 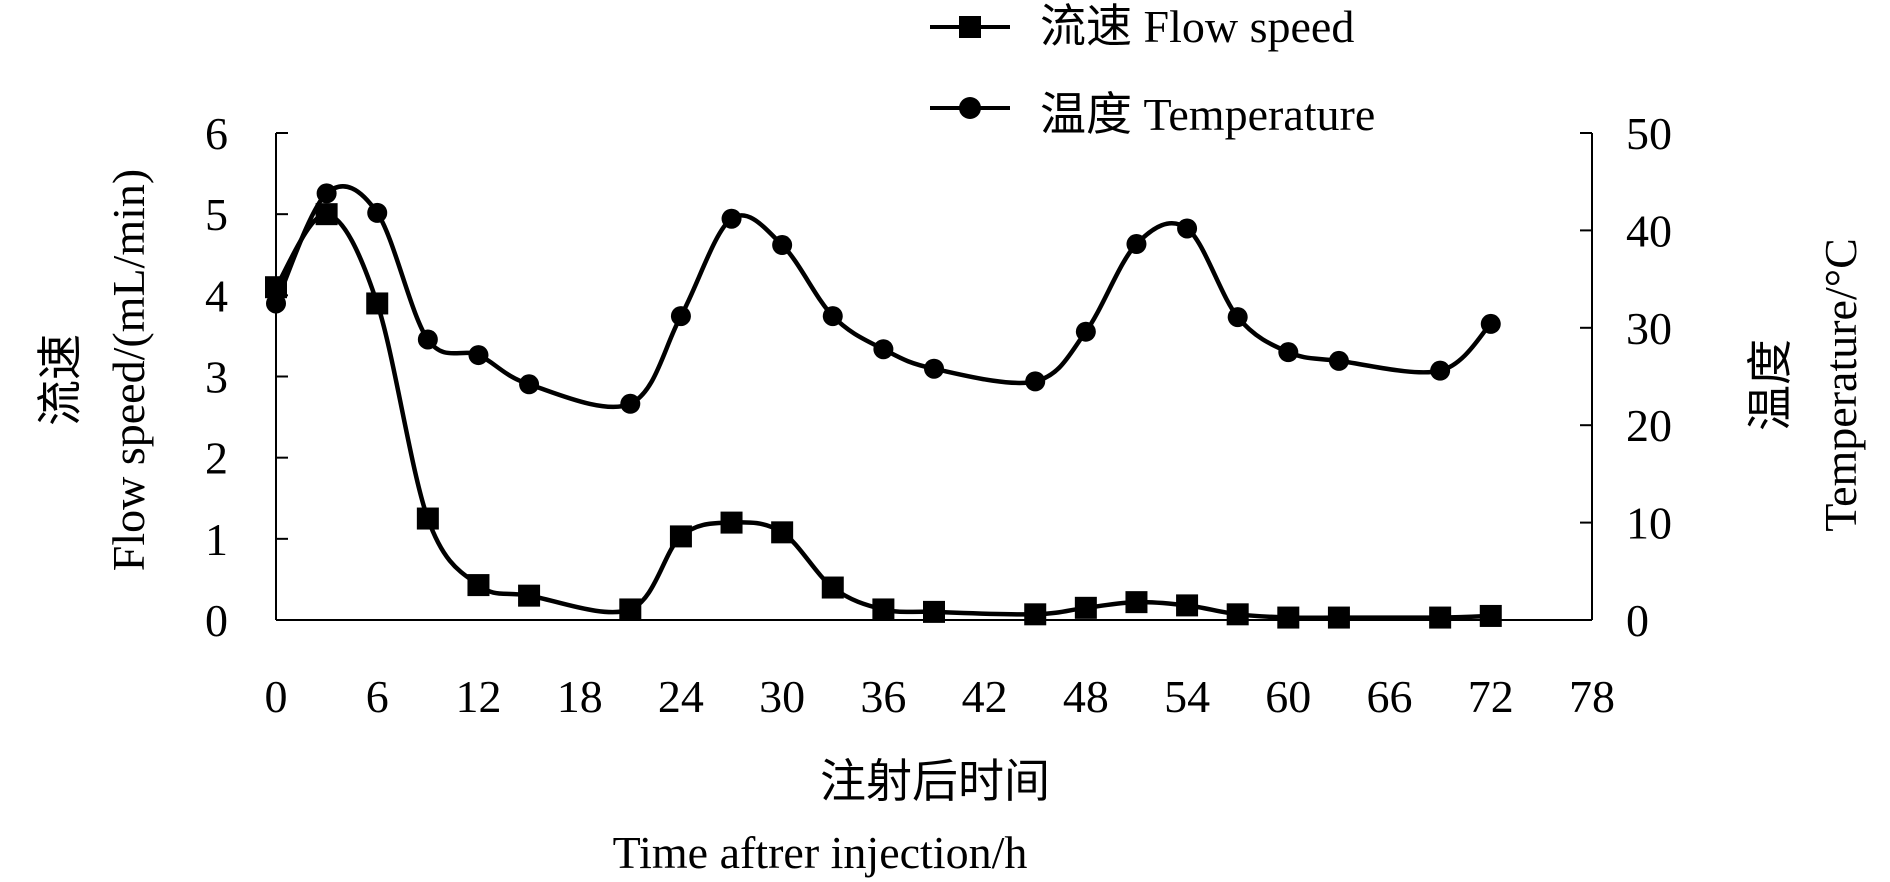 What do you see at coordinates (782, 696) in the screenshot?
I see `x-tick-label: 30` at bounding box center [782, 696].